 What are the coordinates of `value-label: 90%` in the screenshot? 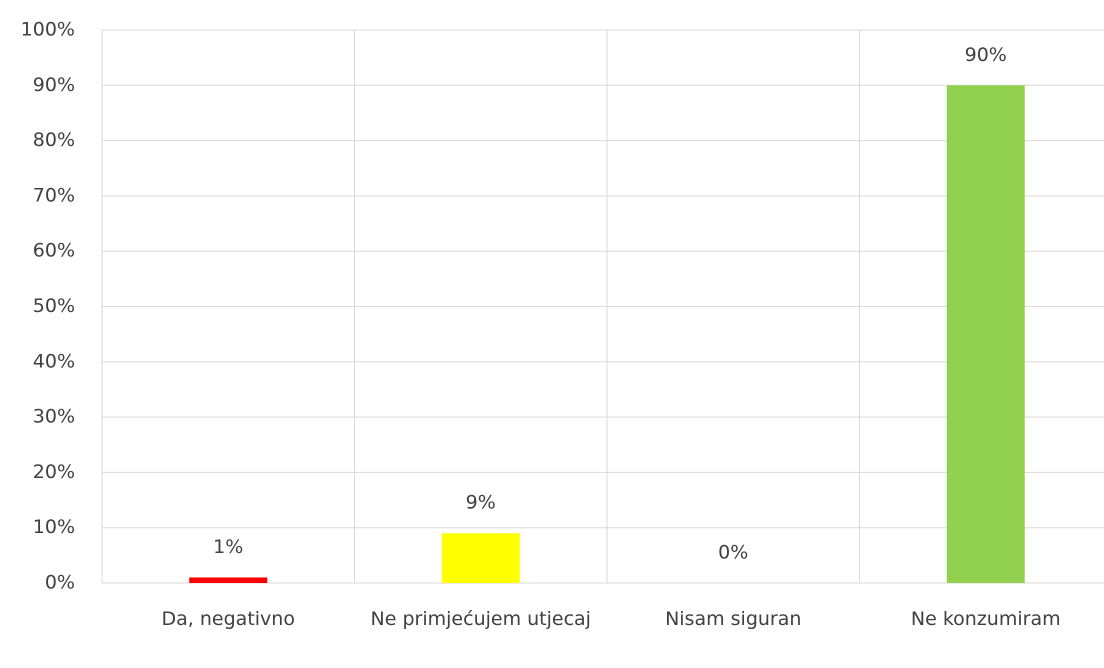 It's located at (986, 55).